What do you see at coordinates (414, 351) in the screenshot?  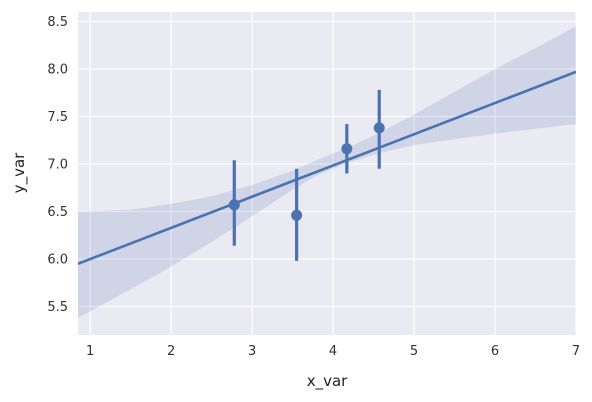 I see `x-tick-label: 5` at bounding box center [414, 351].